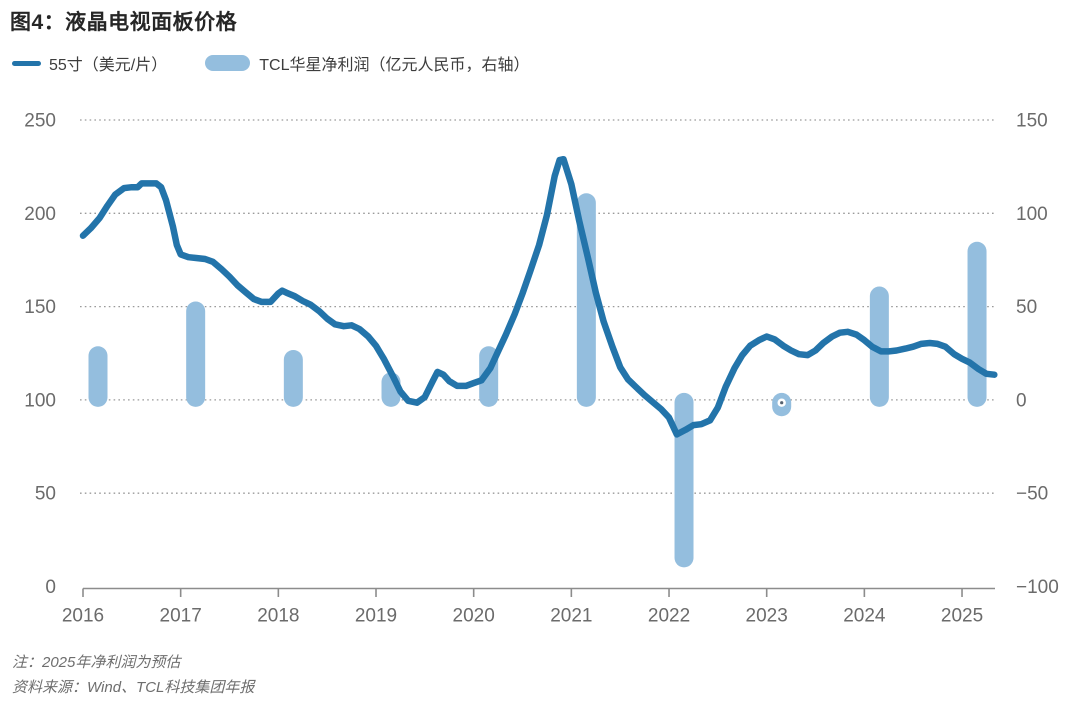 Image resolution: width=1080 pixels, height=719 pixels. Describe the element at coordinates (1021, 400) in the screenshot. I see `y-right-label-0: 0` at that location.